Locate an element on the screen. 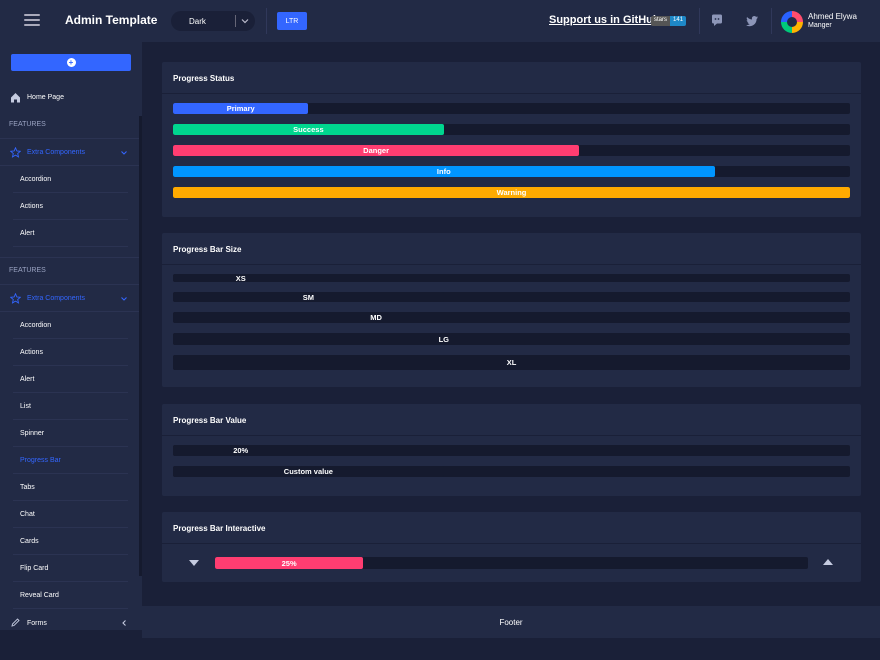 This screenshot has width=880, height=660. brand-title: Admin Template is located at coordinates (111, 20).